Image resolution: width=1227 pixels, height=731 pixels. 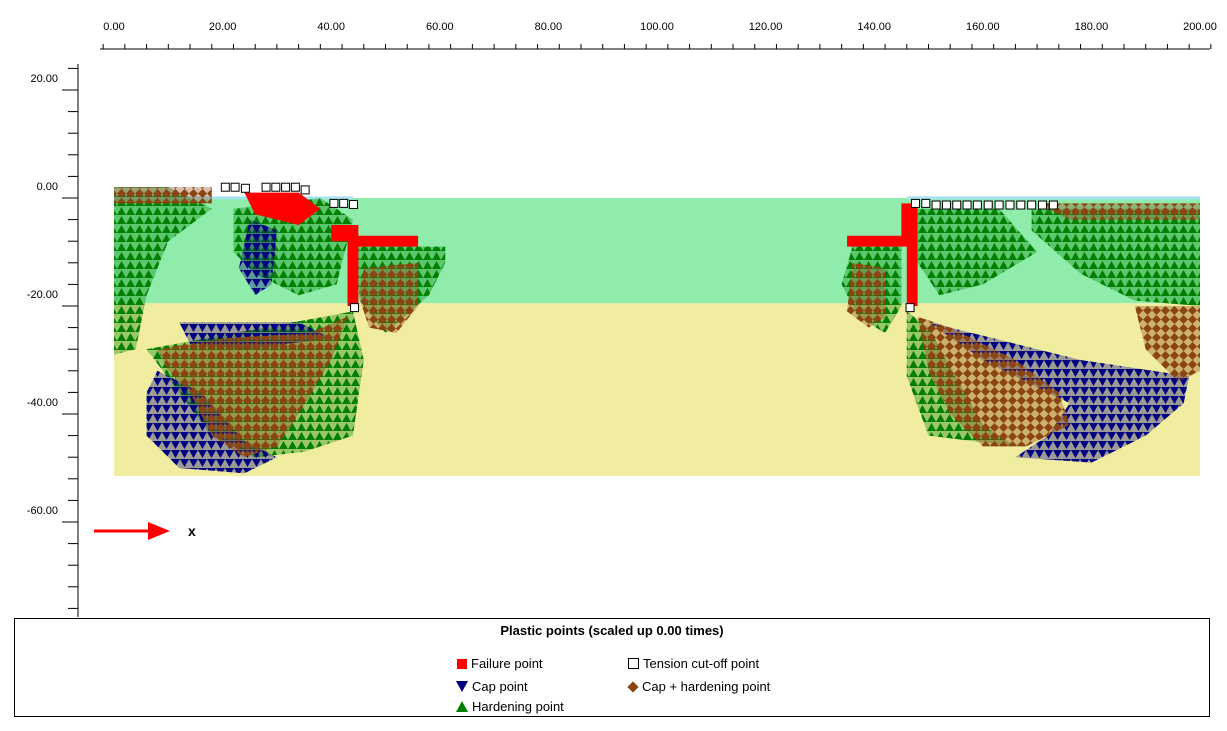 What do you see at coordinates (223, 27) in the screenshot?
I see `x-tick-label: 20.00` at bounding box center [223, 27].